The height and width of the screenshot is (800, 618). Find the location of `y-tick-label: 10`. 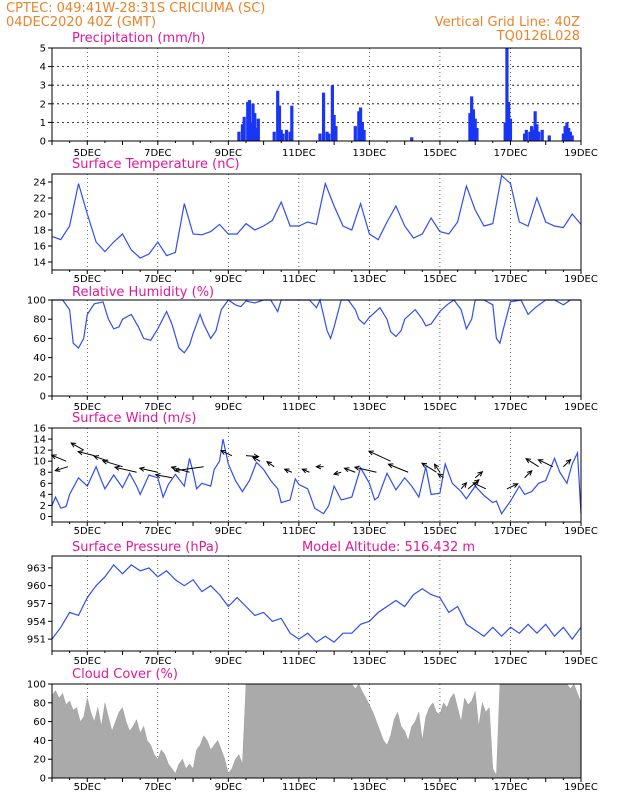

y-tick-label: 10 is located at coordinates (39, 462).